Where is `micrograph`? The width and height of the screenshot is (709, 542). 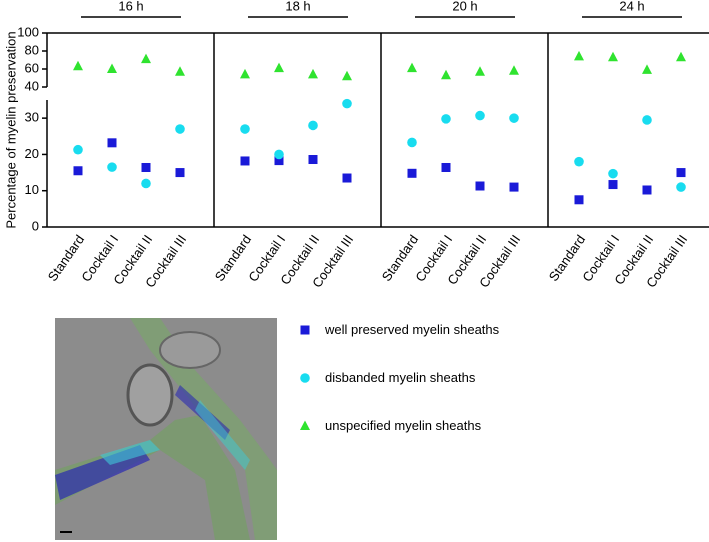 micrograph is located at coordinates (166, 429).